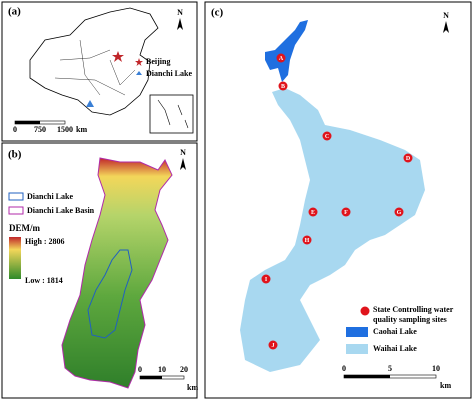 This screenshot has height=401, width=474. I want to click on site-label: D, so click(408, 159).